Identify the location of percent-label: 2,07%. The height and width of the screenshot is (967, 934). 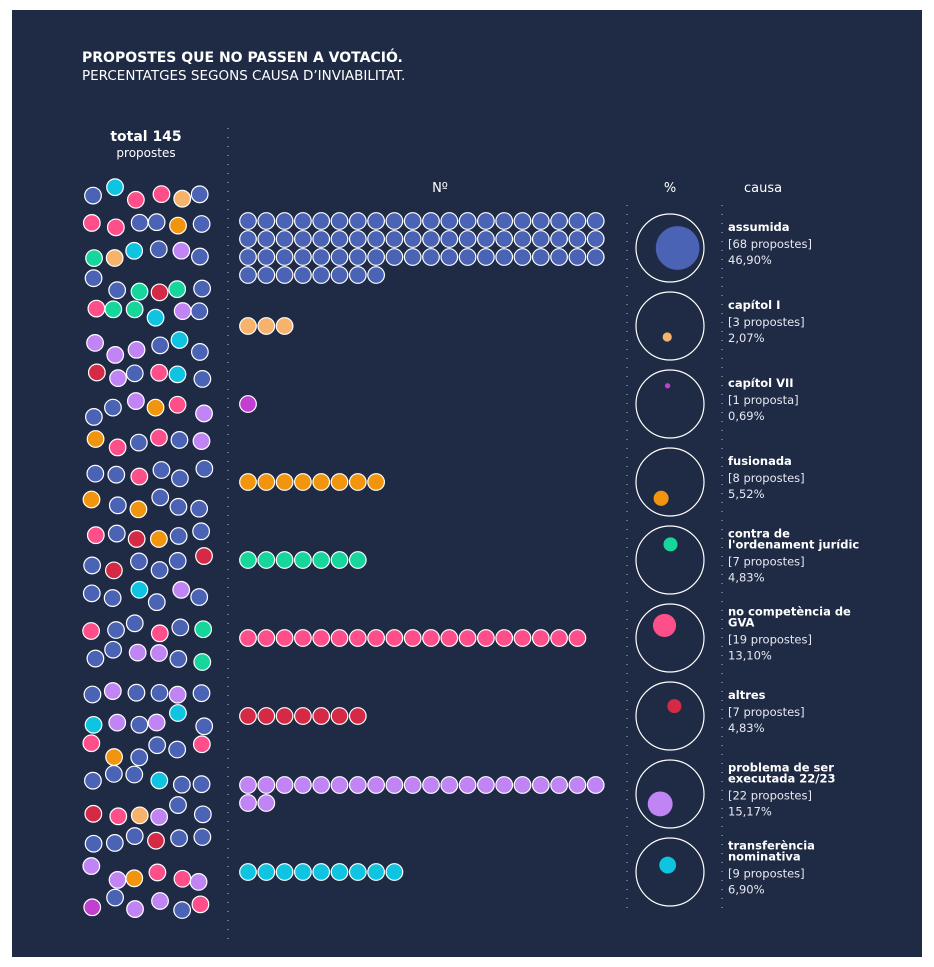
(746, 338).